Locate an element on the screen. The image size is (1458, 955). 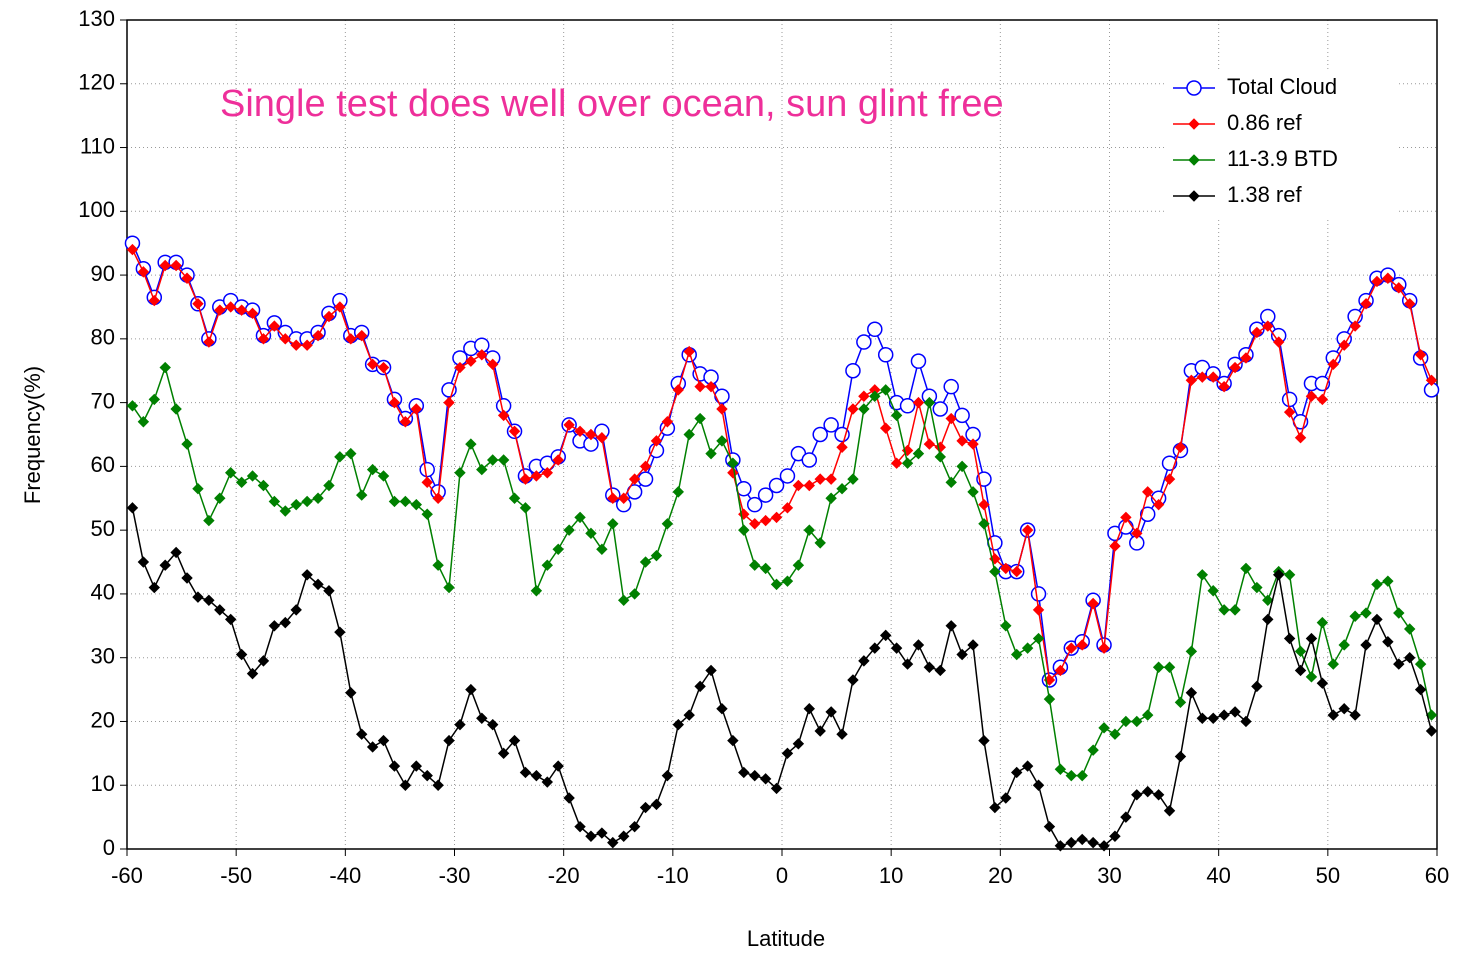
y-tick-label: 70 is located at coordinates (103, 400).